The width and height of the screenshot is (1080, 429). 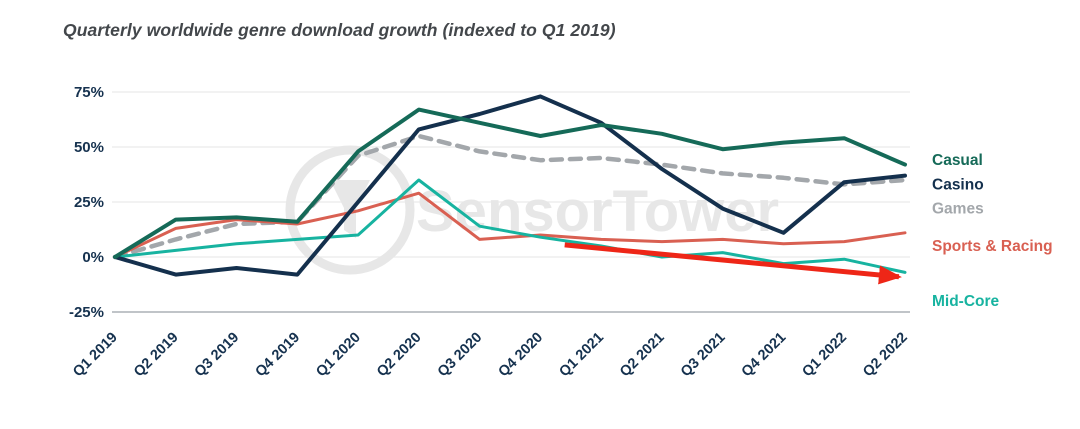 I want to click on x-axis-label: Q3 2020, so click(x=460, y=355).